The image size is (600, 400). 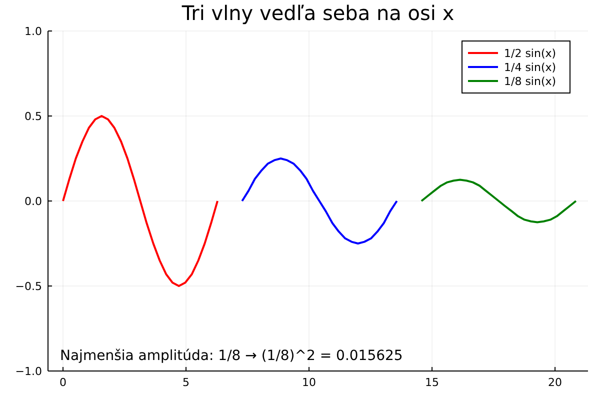 I want to click on legend-label: 1/8 sin(x), so click(x=530, y=81).